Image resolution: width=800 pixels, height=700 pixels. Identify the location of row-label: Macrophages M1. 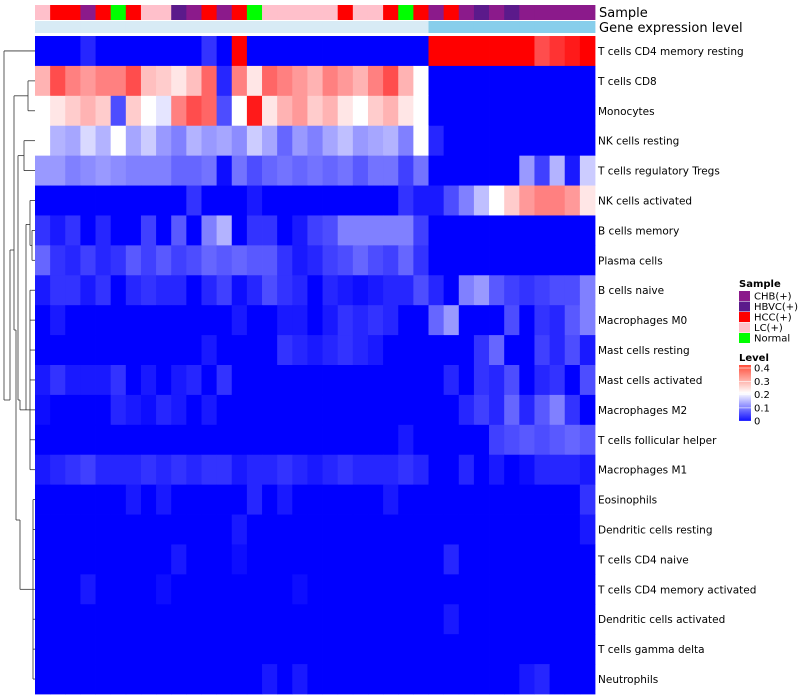
(642, 471).